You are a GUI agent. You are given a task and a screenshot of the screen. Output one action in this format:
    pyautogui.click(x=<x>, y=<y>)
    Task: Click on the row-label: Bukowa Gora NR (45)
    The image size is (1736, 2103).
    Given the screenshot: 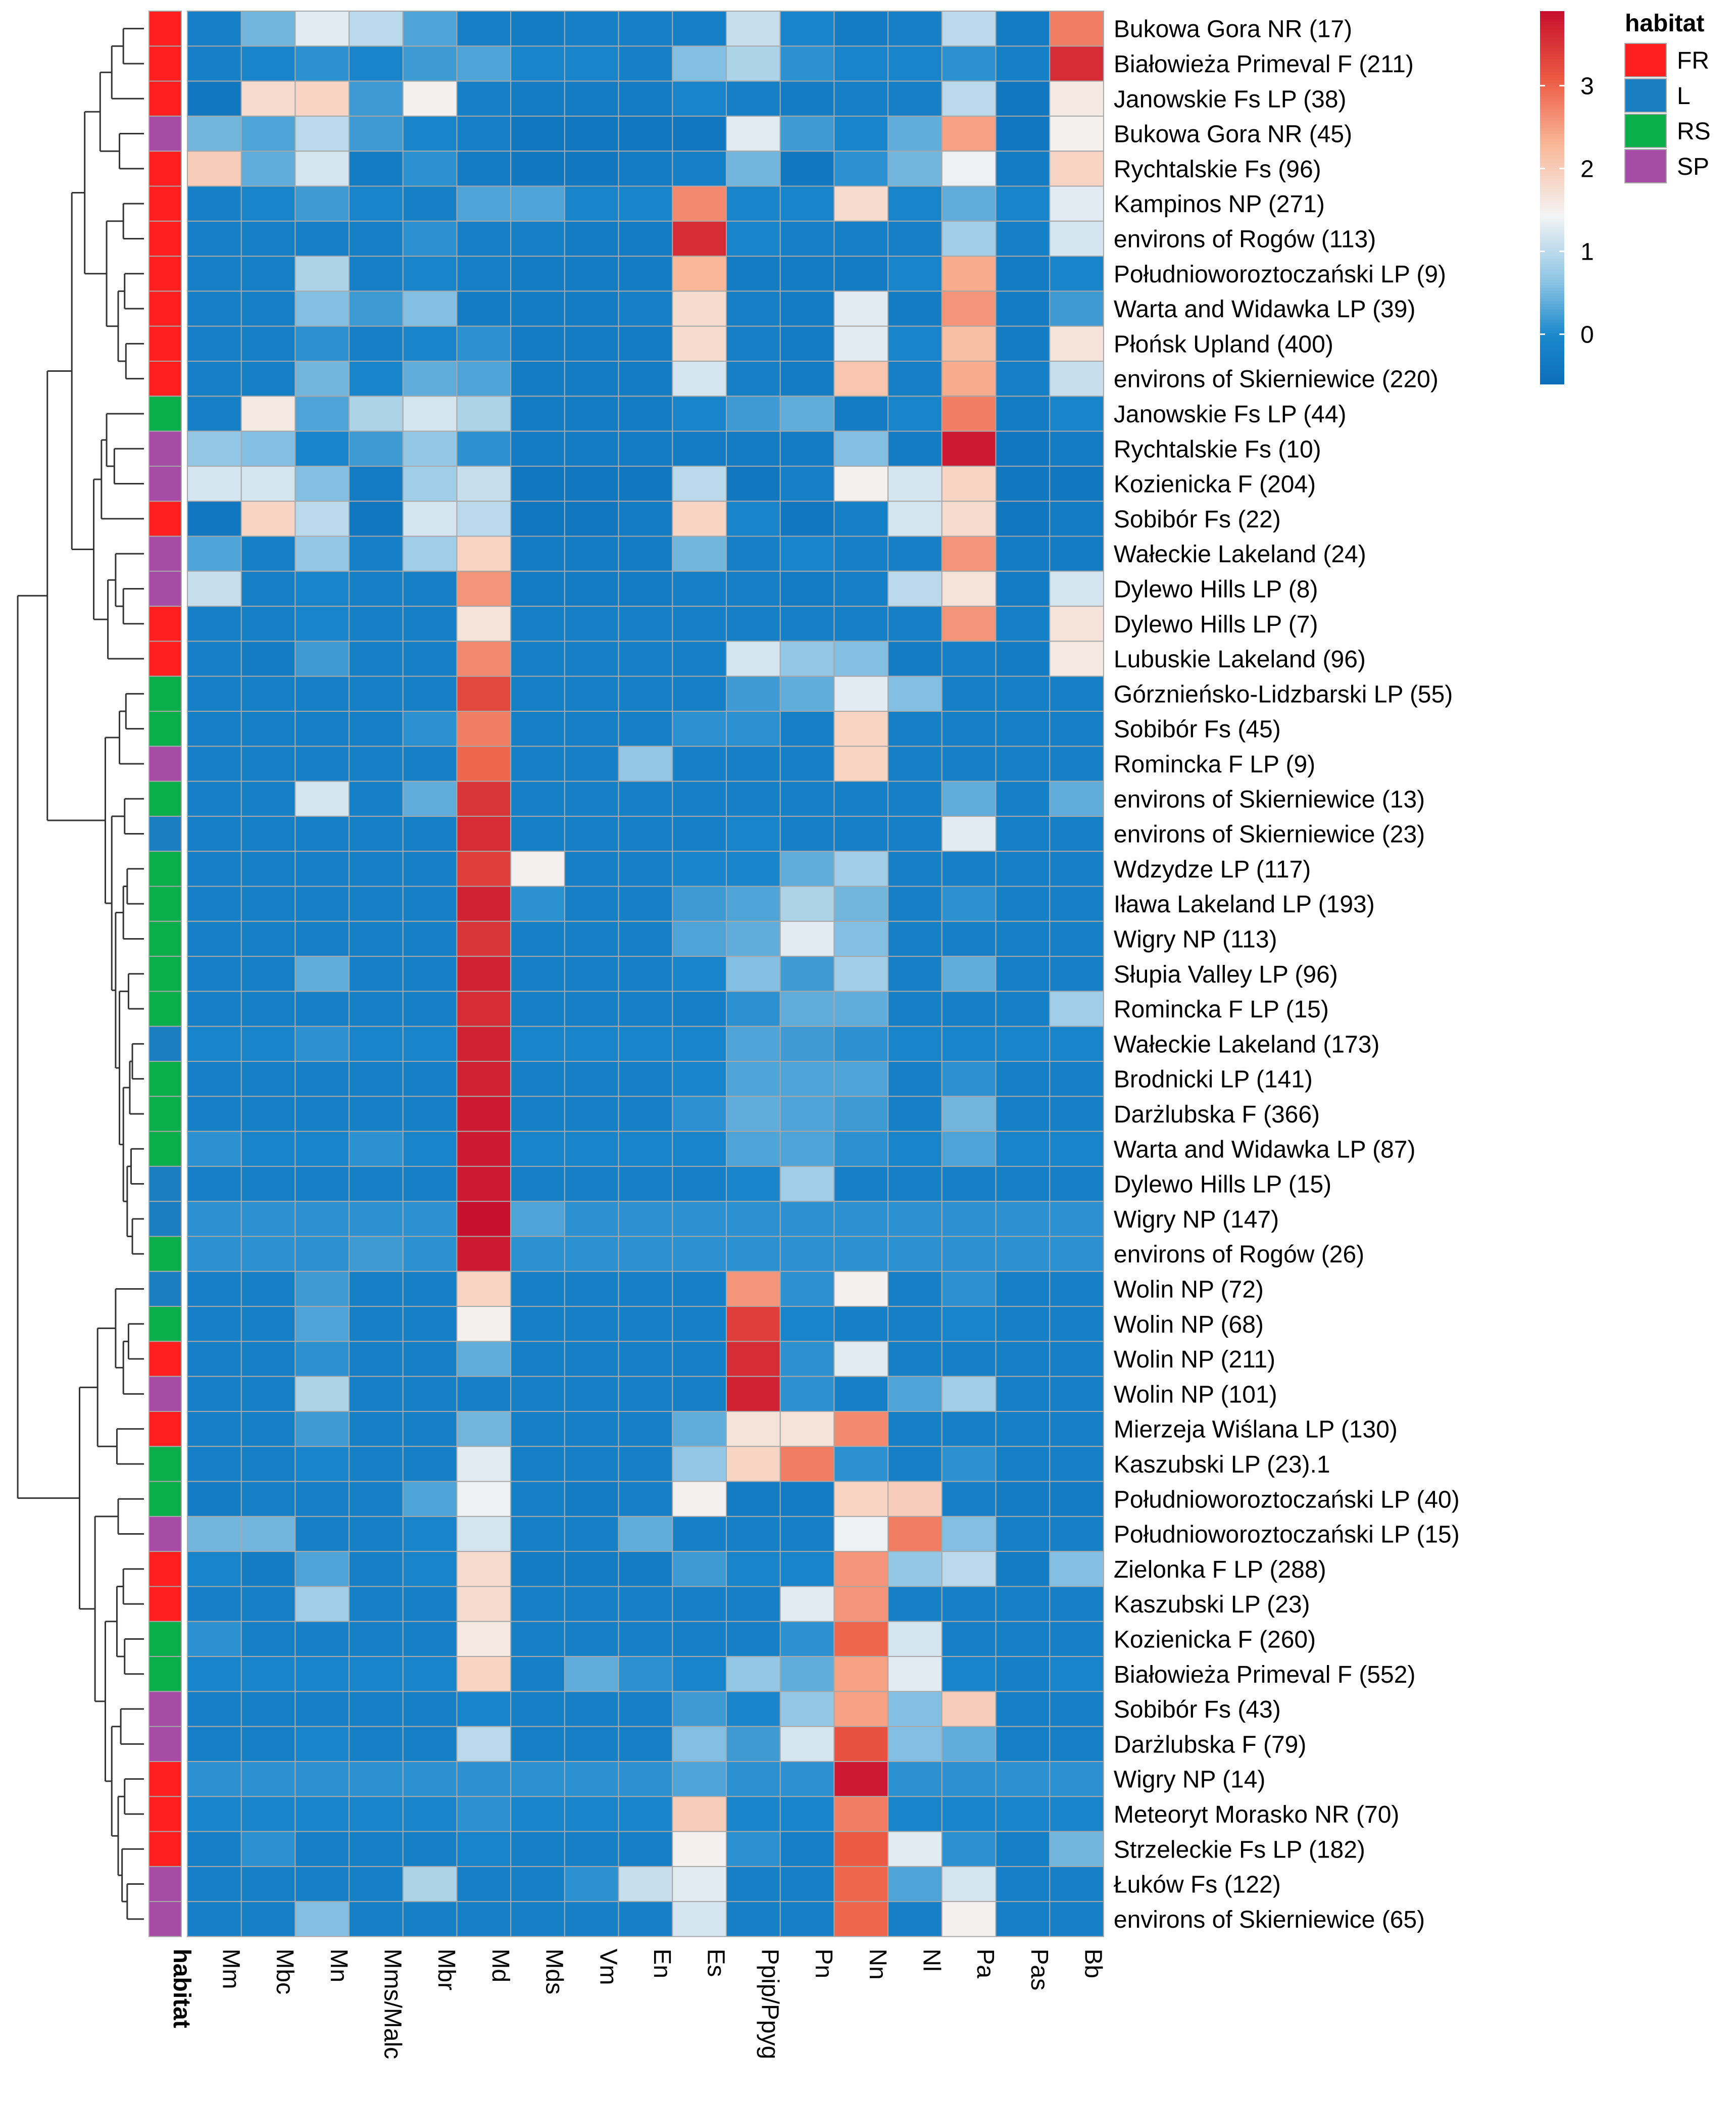 What is the action you would take?
    pyautogui.click(x=1233, y=134)
    